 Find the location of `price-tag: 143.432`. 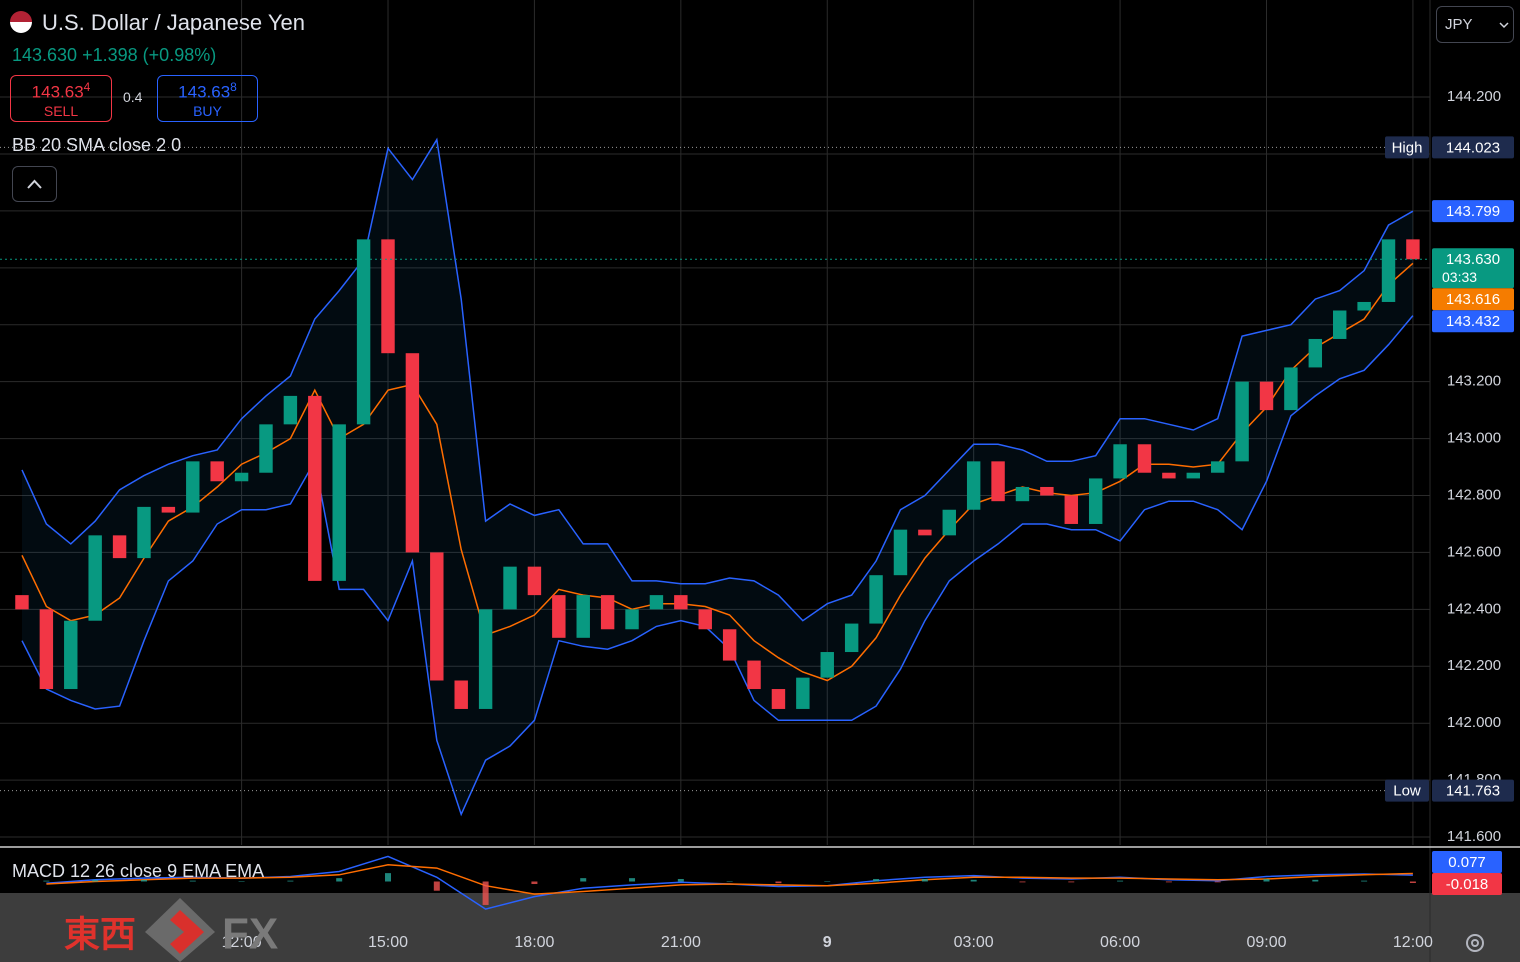

price-tag: 143.432 is located at coordinates (1473, 321).